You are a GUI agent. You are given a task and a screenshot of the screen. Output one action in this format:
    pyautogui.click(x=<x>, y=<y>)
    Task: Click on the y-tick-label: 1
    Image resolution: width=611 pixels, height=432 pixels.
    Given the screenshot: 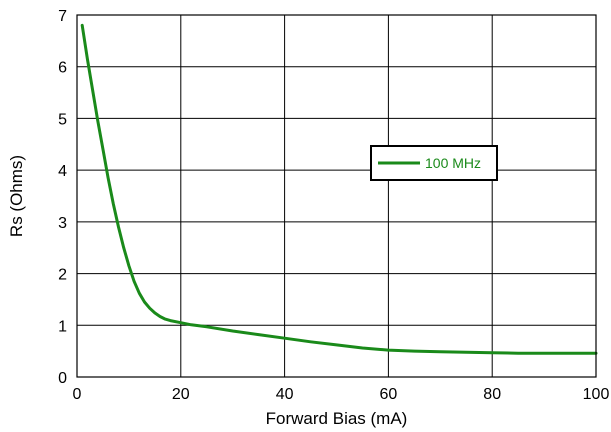 What is the action you would take?
    pyautogui.click(x=62, y=326)
    